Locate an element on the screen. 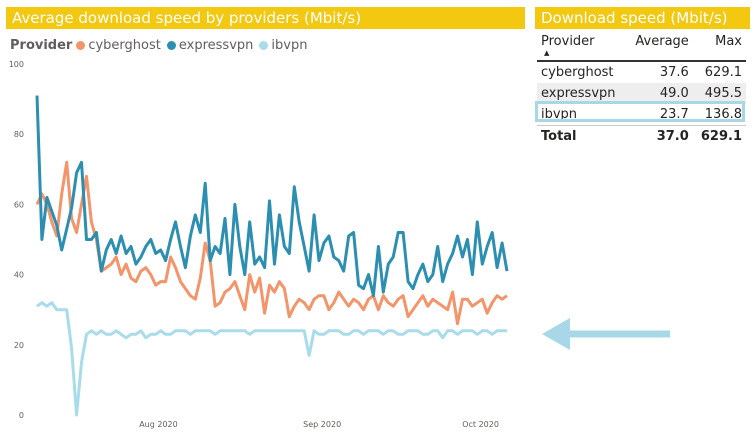 Image resolution: width=755 pixels, height=435 pixels. cell-max: 629.1 is located at coordinates (723, 72).